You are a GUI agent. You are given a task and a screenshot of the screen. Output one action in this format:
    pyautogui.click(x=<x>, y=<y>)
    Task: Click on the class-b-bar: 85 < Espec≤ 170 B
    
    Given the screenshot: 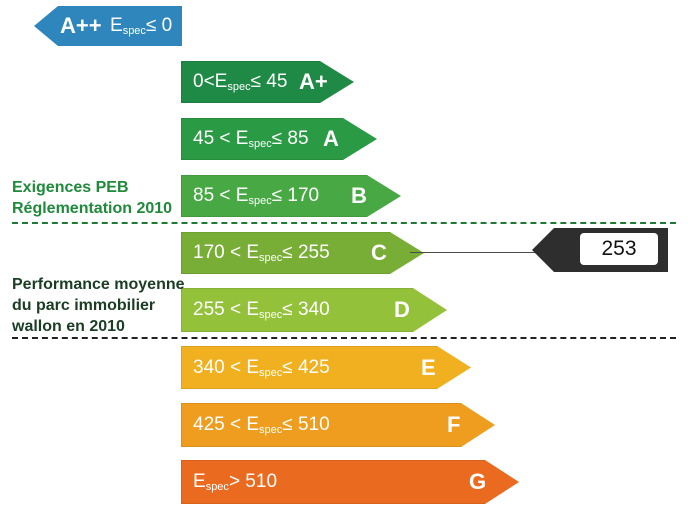 What is the action you would take?
    pyautogui.click(x=291, y=196)
    